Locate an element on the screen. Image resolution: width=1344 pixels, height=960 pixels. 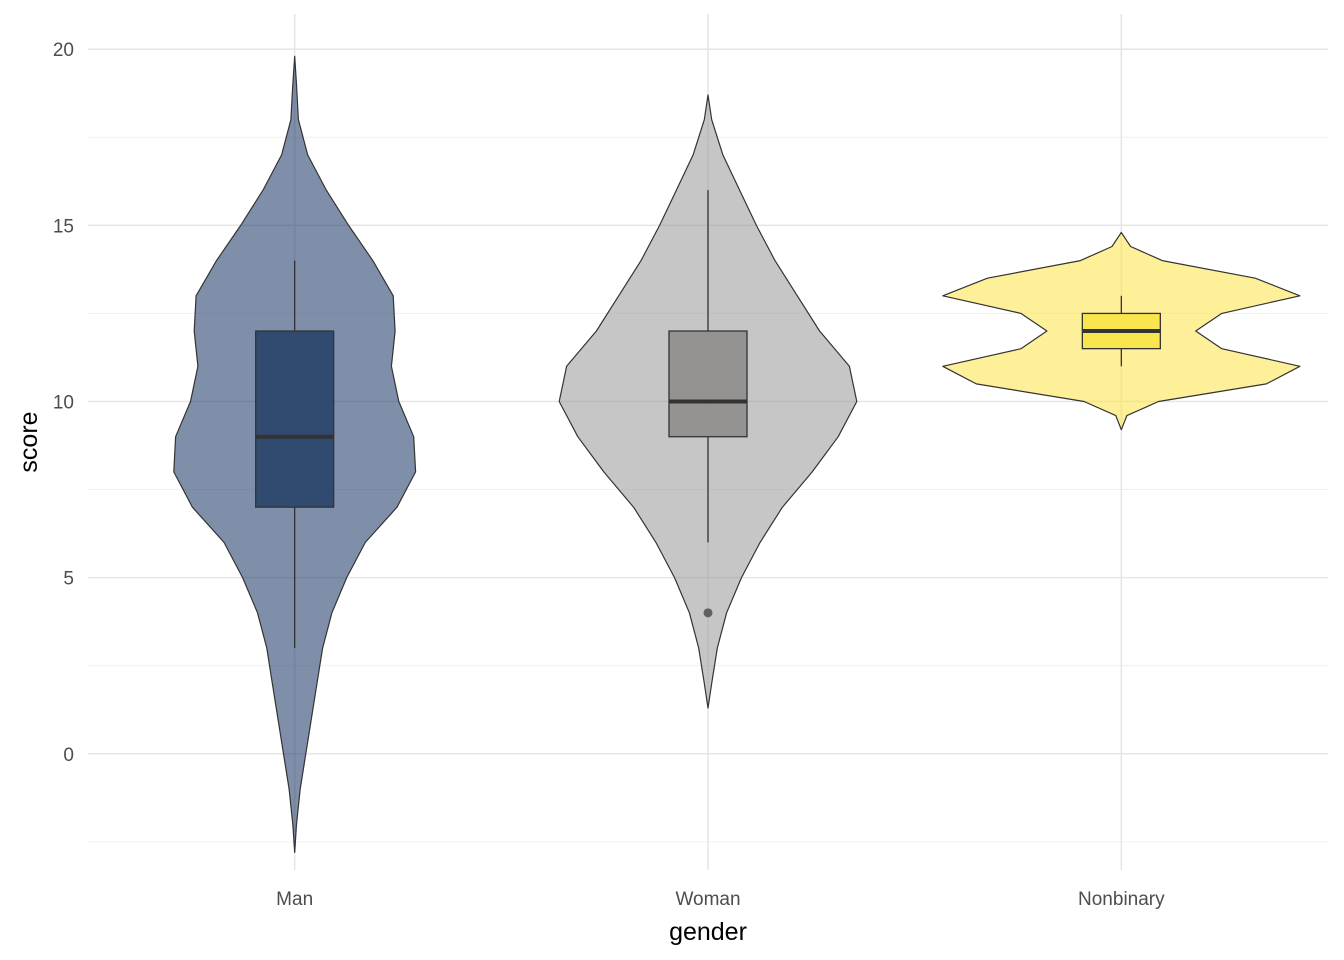
y-tick-label: 20 is located at coordinates (63, 50).